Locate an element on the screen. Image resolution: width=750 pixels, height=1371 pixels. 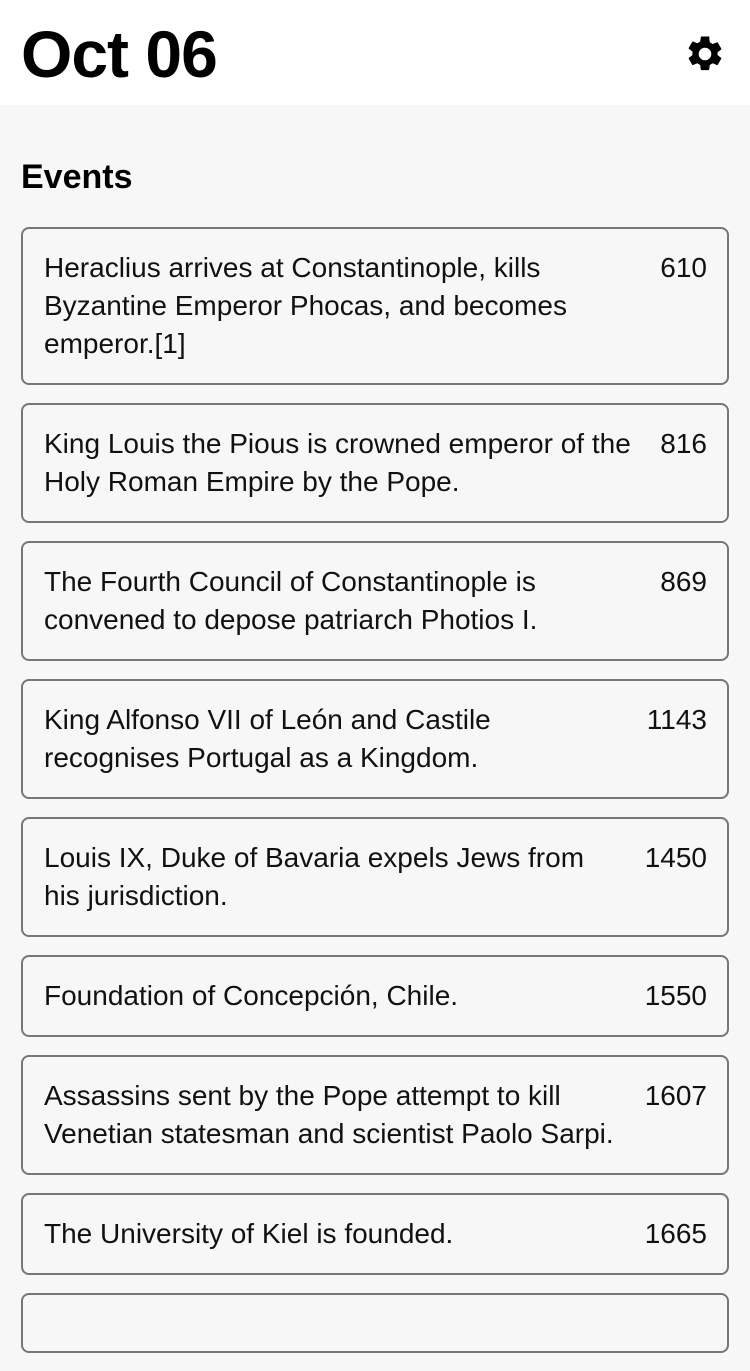
page-title: Oct 06 is located at coordinates (119, 54).